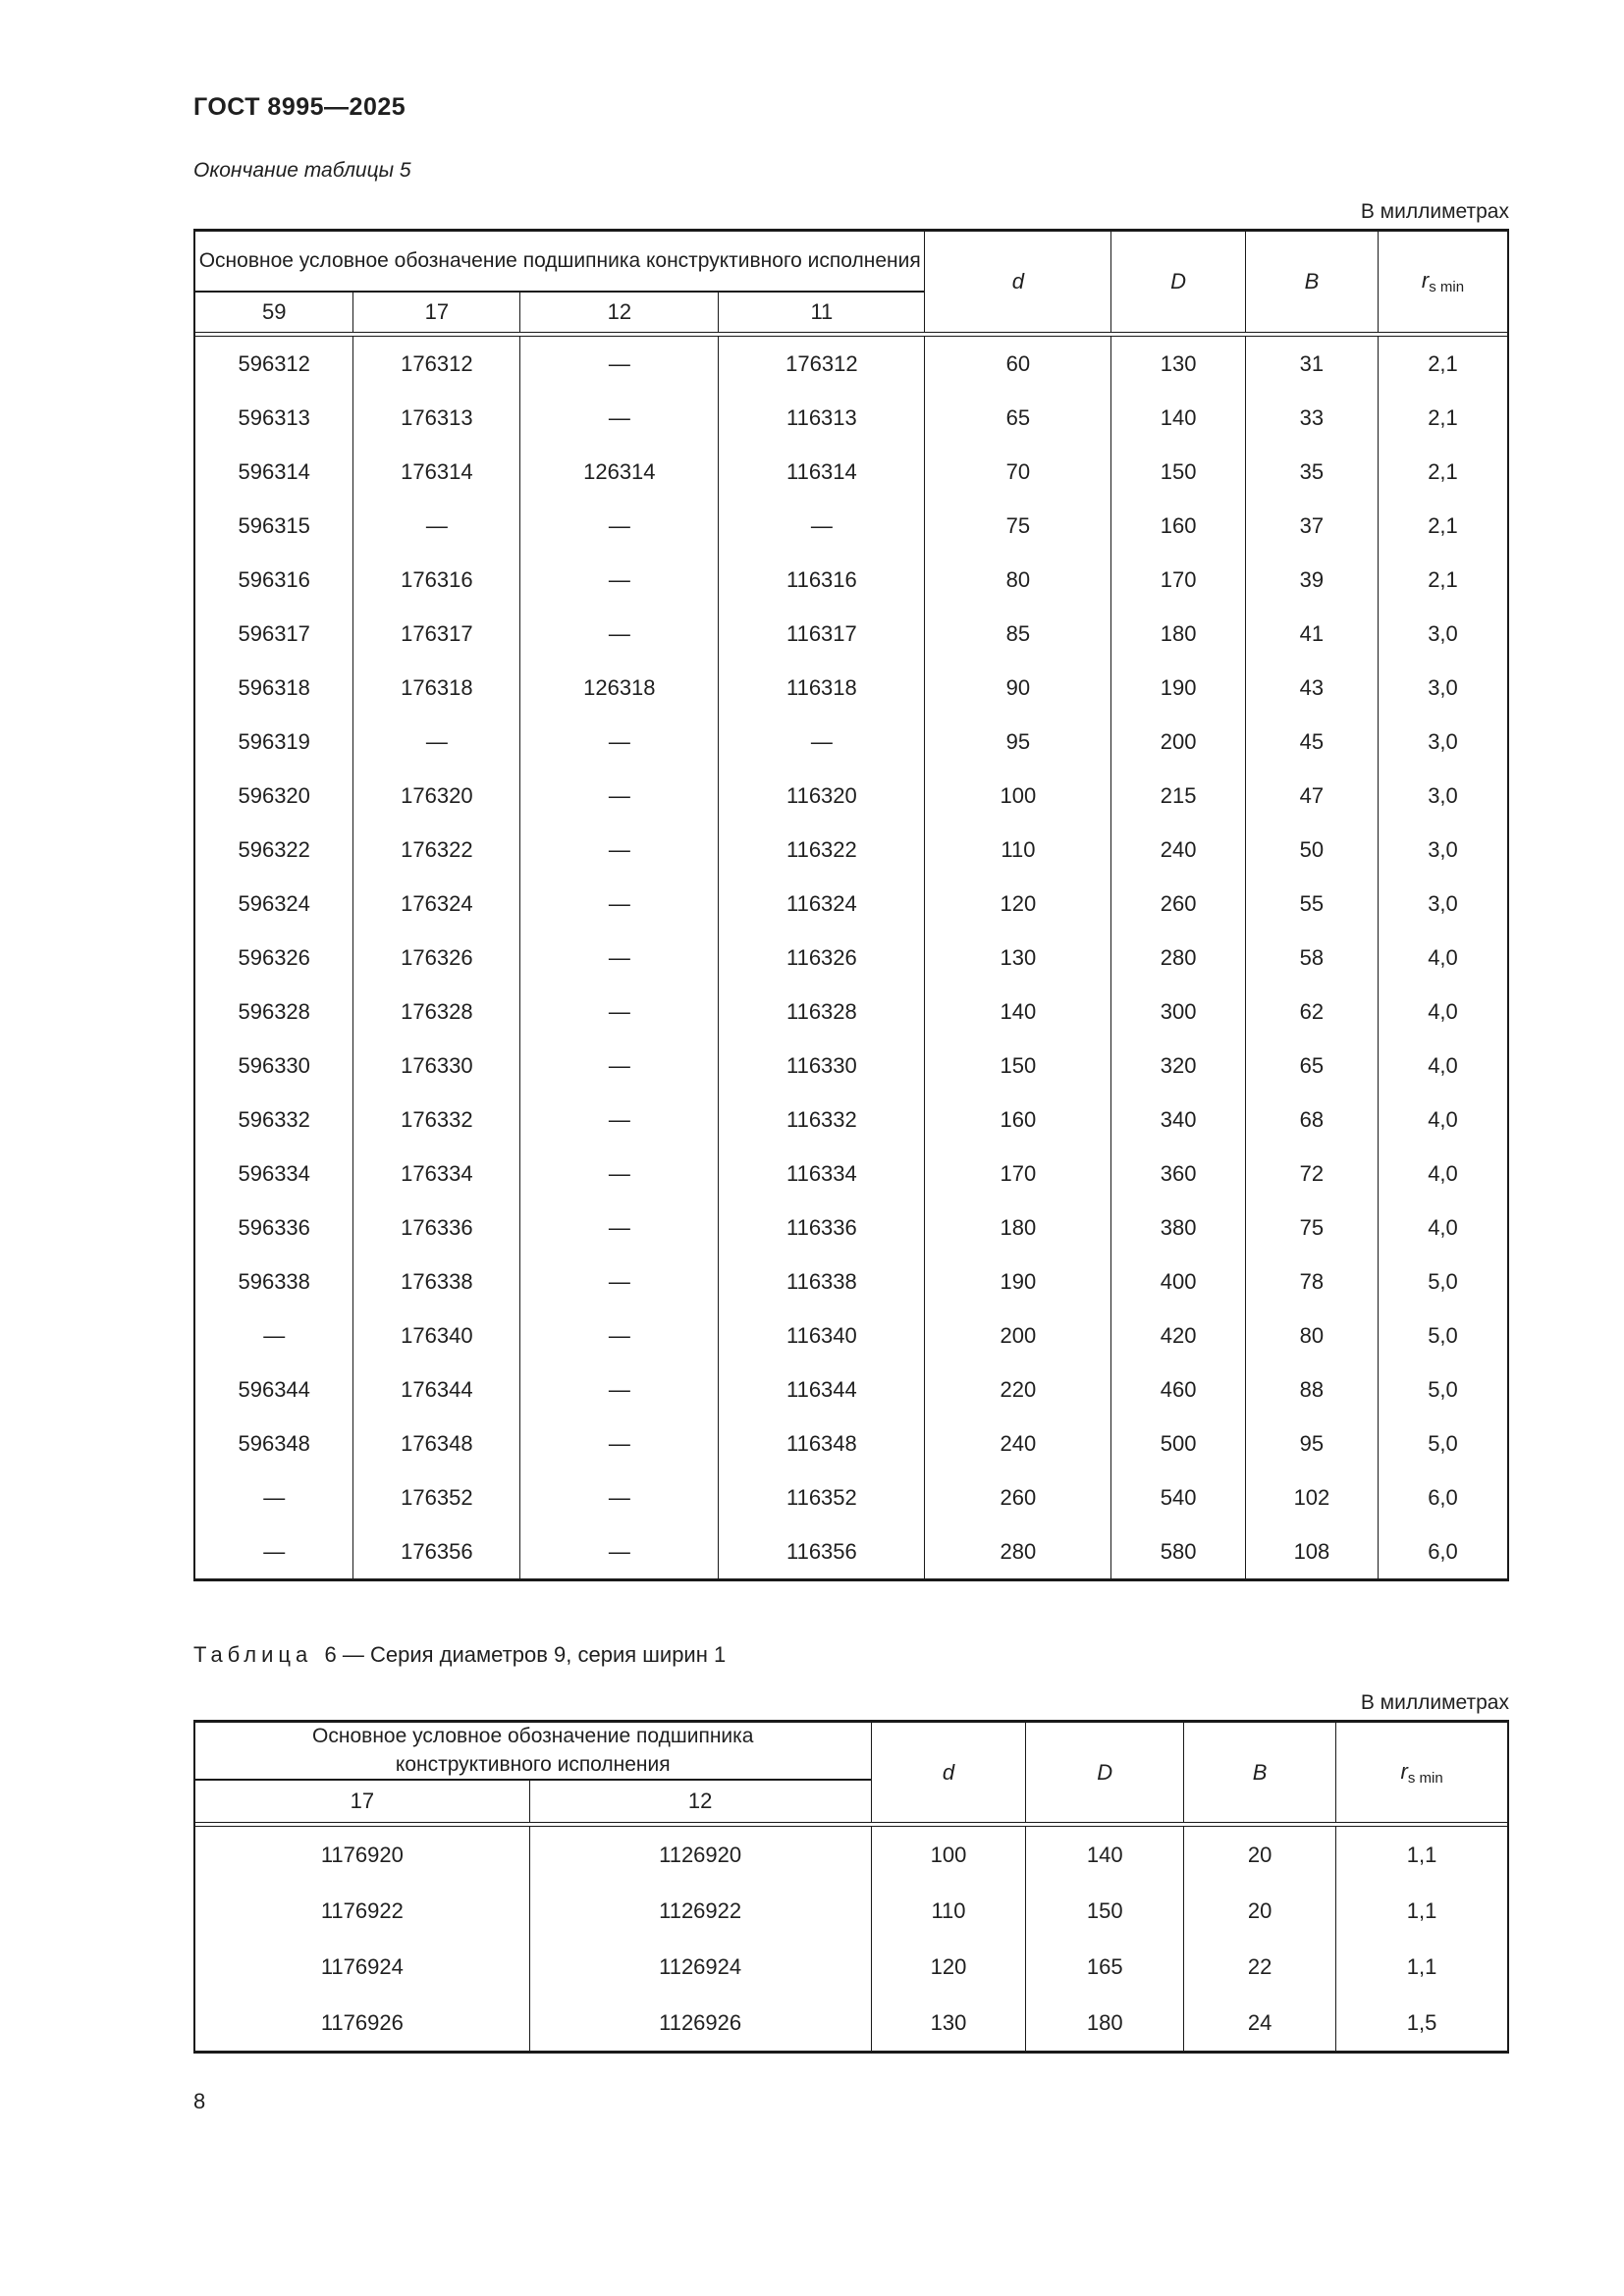 Image resolution: width=1624 pixels, height=2296 pixels. Describe the element at coordinates (1311, 1282) in the screenshot. I see `table-cell: 78` at that location.